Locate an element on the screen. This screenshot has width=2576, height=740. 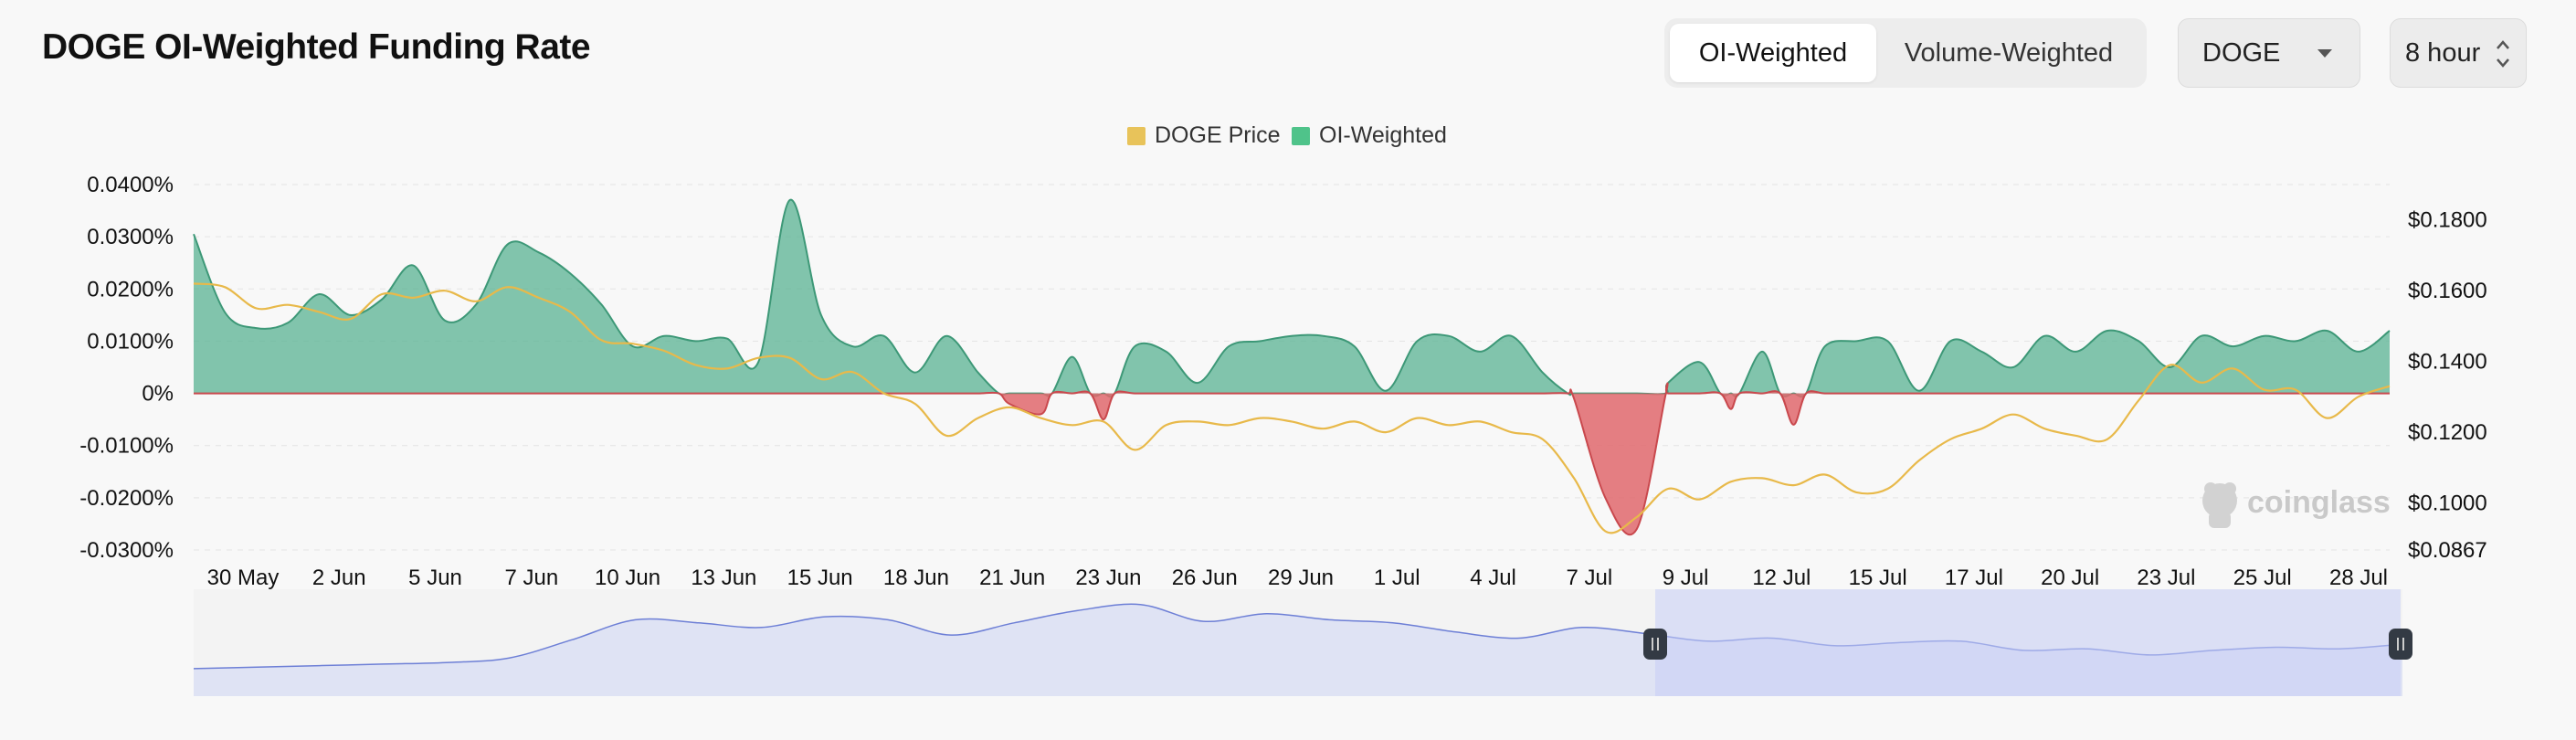
x-tick-label: 17 Jul is located at coordinates (1974, 578).